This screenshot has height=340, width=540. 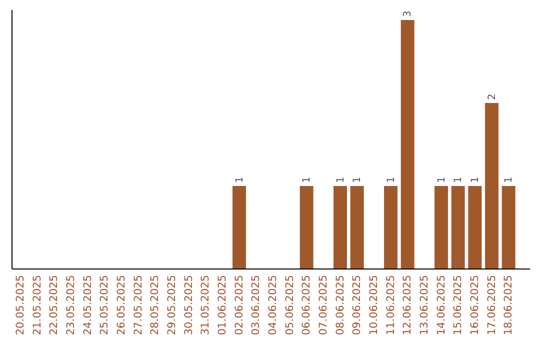 I want to click on x-tick-label: 28.05.2025, so click(x=155, y=305).